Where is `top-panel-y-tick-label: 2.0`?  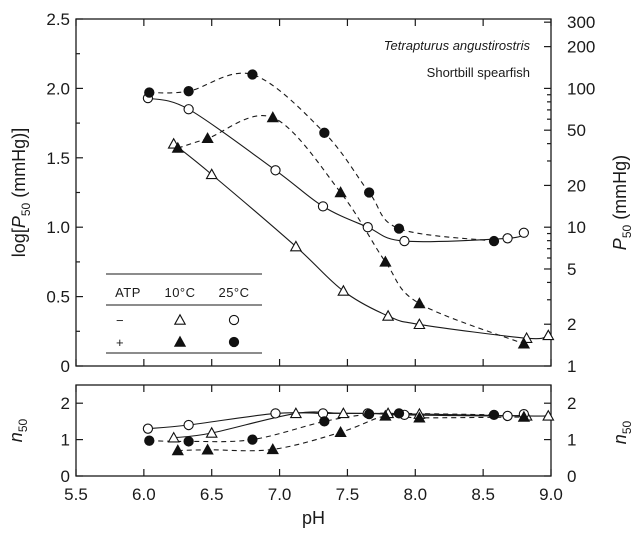 top-panel-y-tick-label: 2.0 is located at coordinates (58, 88).